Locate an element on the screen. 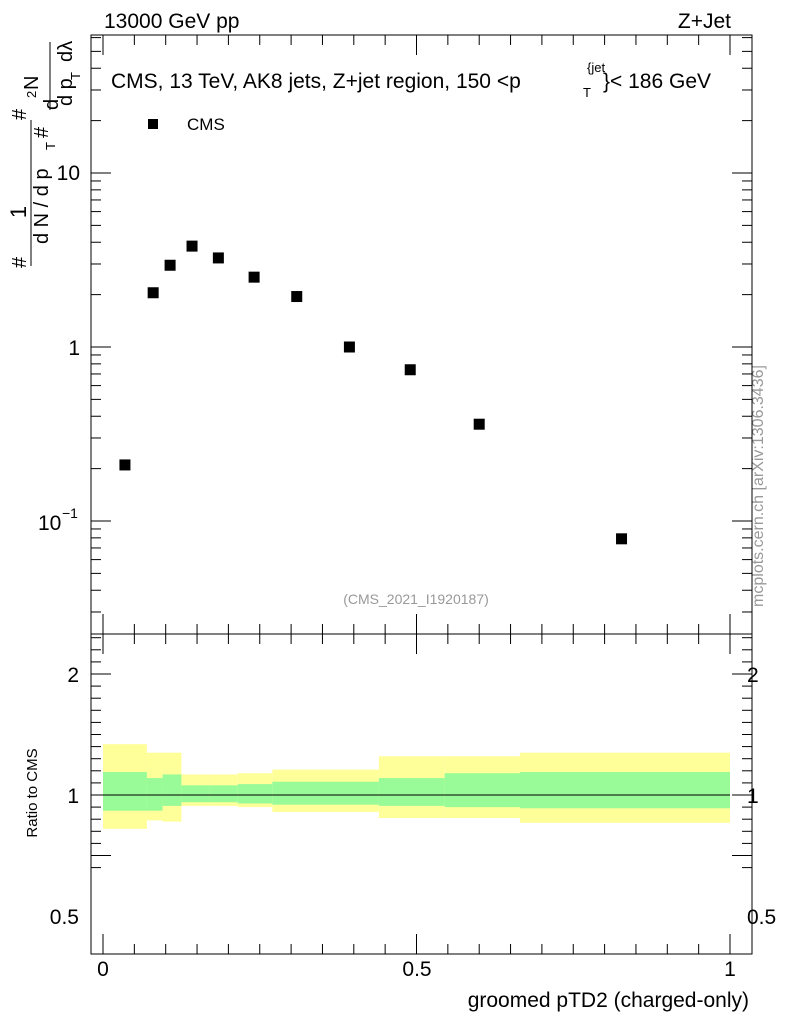 Image resolution: width=786 pixels, height=1024 pixels. x-tick-label-0.5: 0.5 is located at coordinates (416, 969).